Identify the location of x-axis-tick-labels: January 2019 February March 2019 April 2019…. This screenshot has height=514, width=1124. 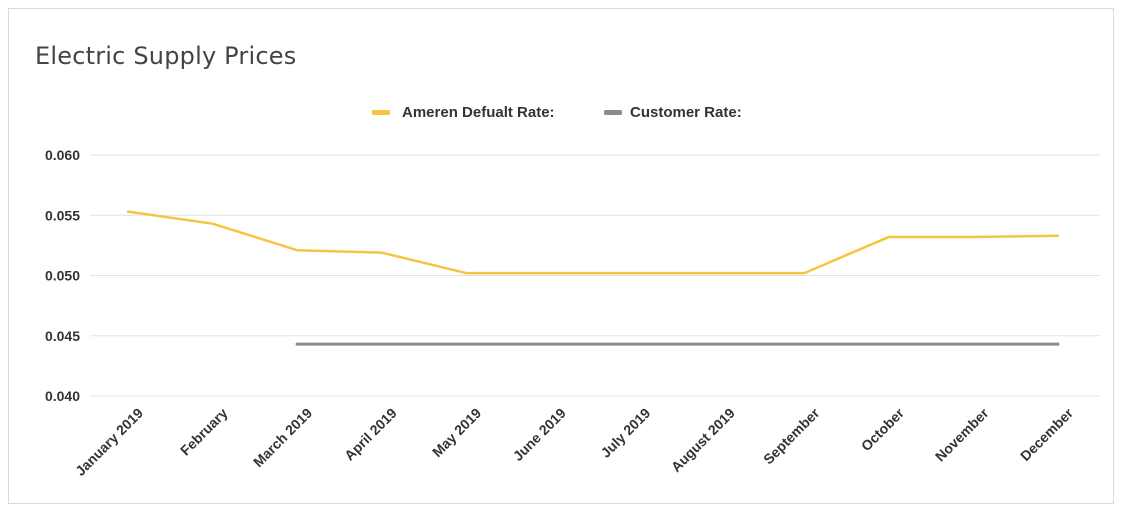
(574, 441).